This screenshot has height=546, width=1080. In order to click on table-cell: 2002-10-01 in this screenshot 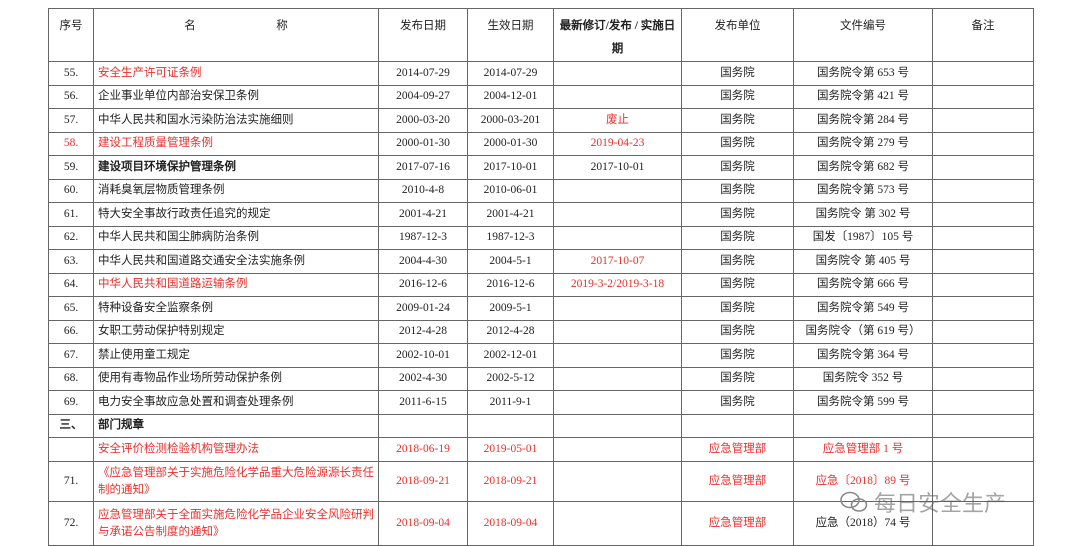, I will do `click(423, 355)`.